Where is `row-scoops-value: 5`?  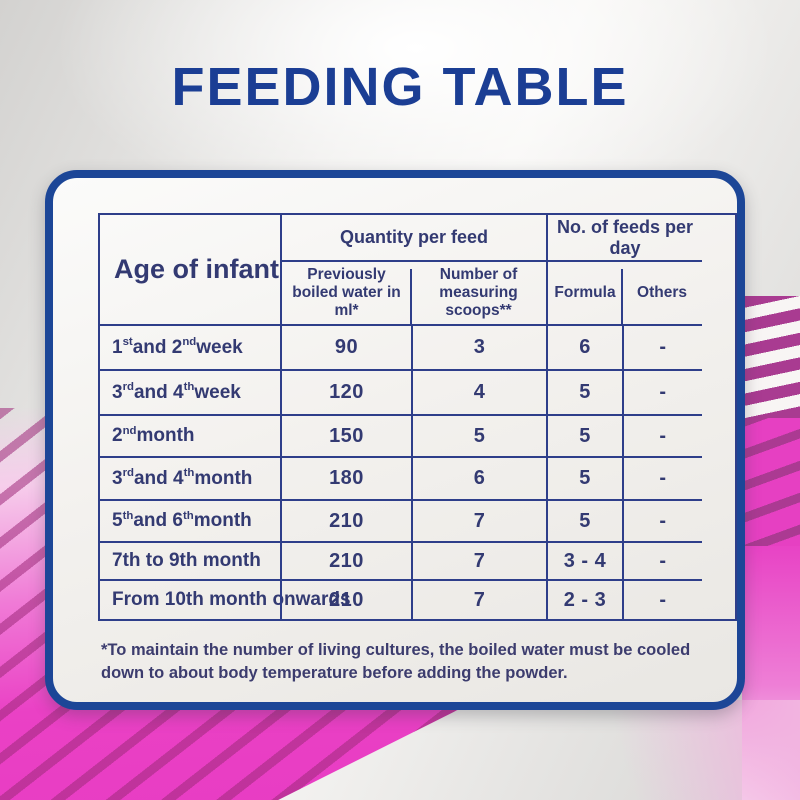
row-scoops-value: 5 is located at coordinates (478, 435).